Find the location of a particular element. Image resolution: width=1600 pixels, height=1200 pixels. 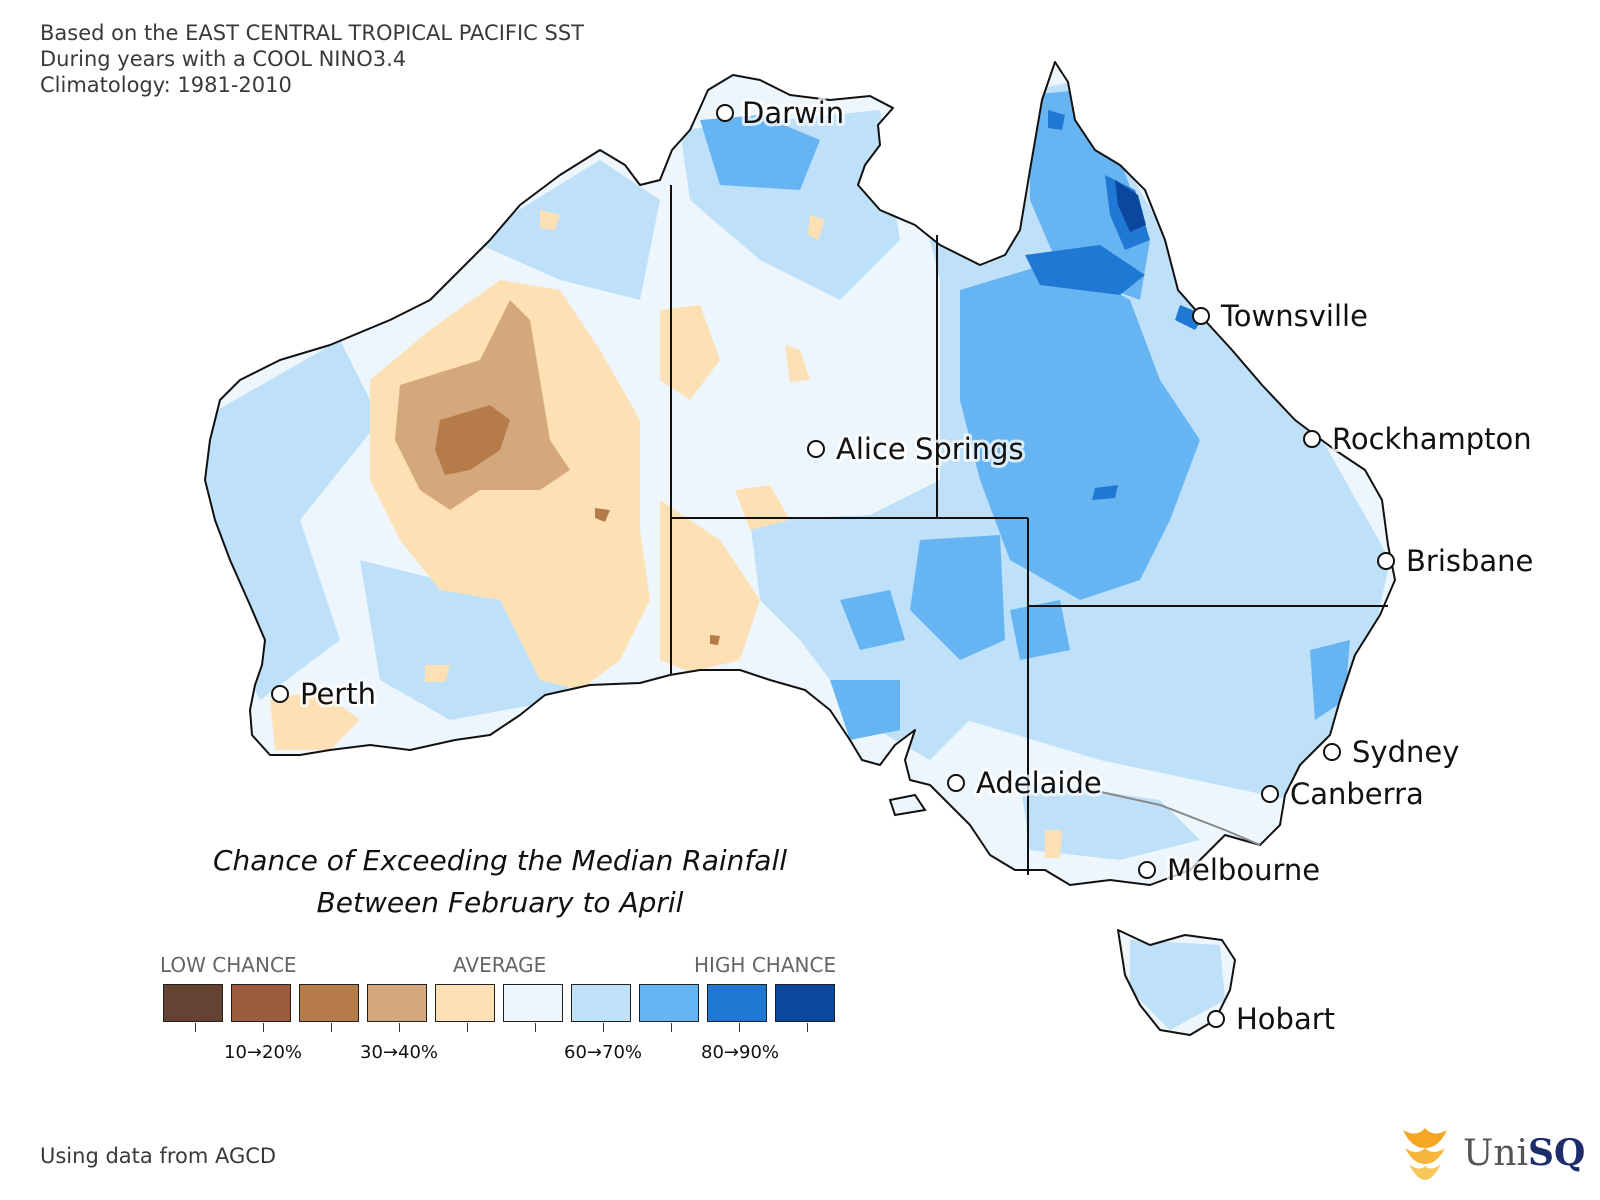

legend-low-label: LOW CHANCE is located at coordinates (228, 965).